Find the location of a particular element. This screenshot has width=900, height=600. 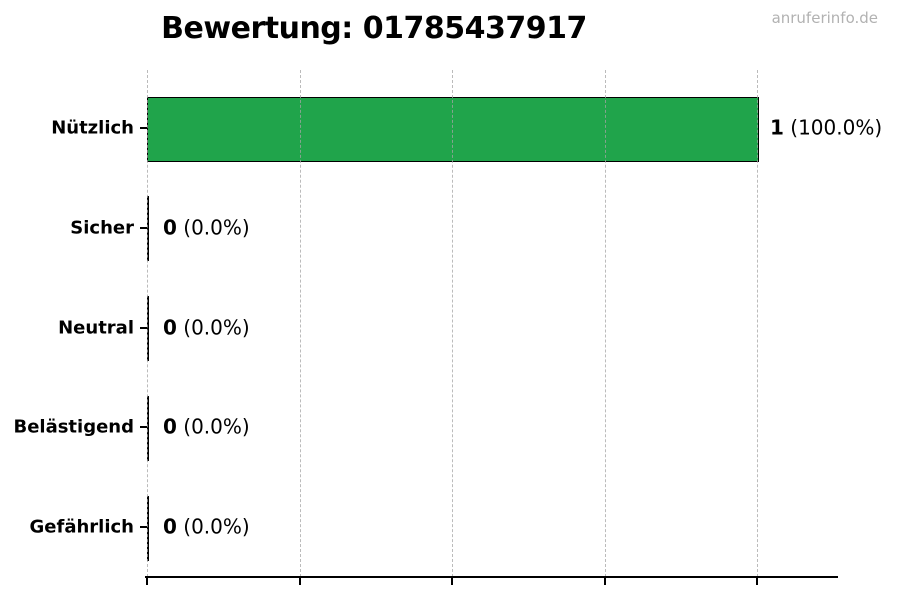

value-label: 1 (100.0%) is located at coordinates (826, 128).